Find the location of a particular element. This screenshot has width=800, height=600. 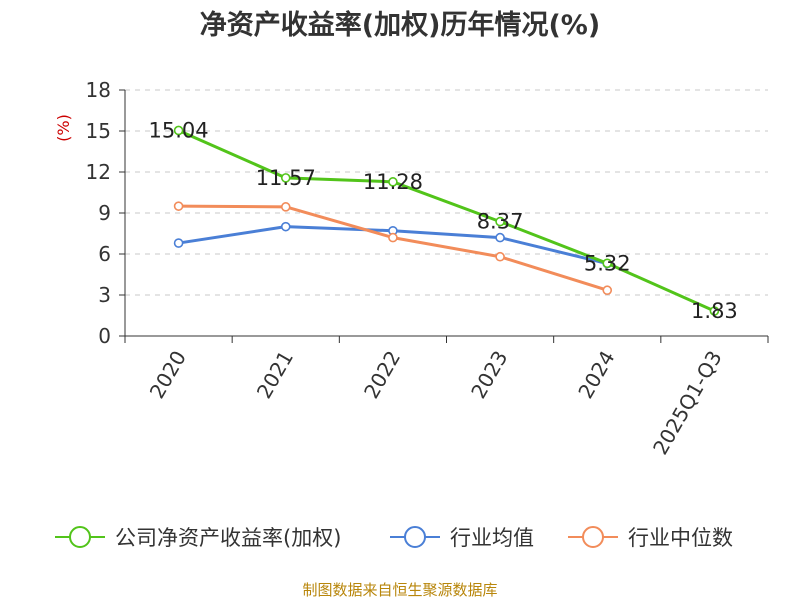

x-tick-label: 2022 is located at coordinates (382, 375).